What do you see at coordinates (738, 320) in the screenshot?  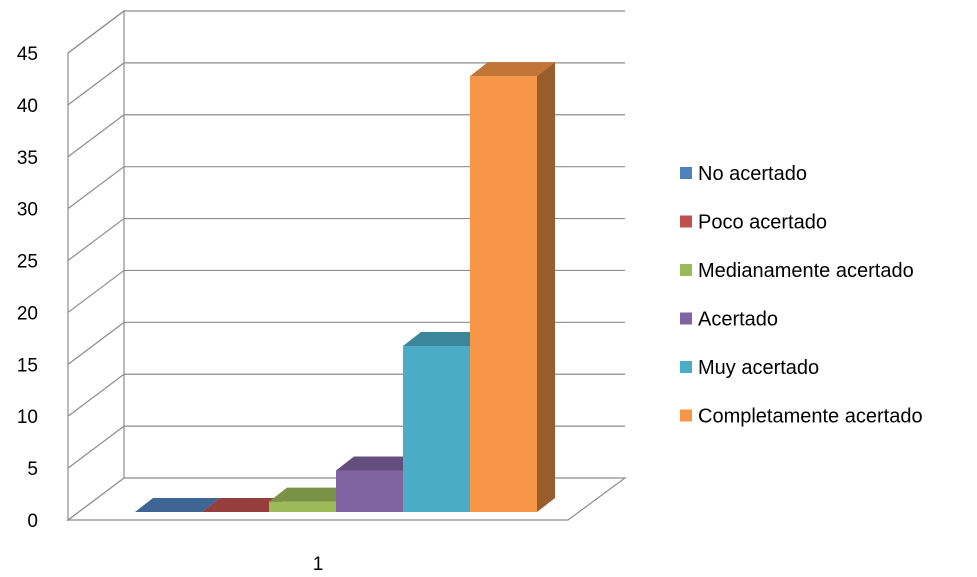 I see `legend-label: Acertado` at bounding box center [738, 320].